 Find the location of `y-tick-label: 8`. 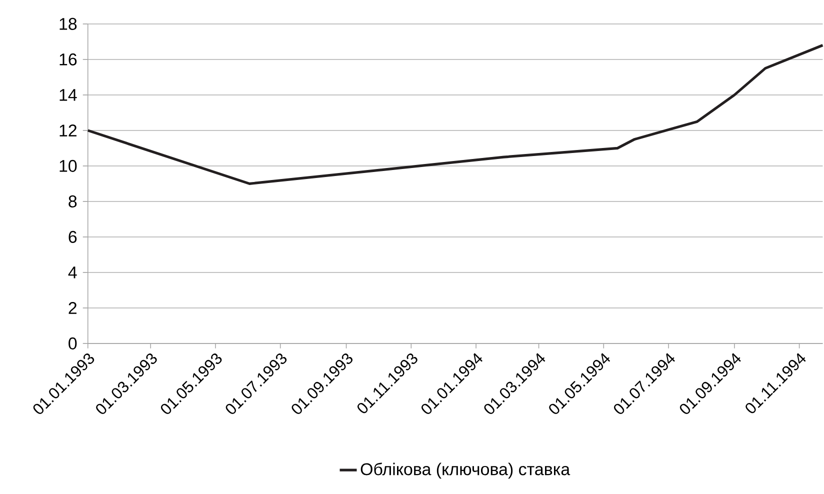

y-tick-label: 8 is located at coordinates (72, 201).